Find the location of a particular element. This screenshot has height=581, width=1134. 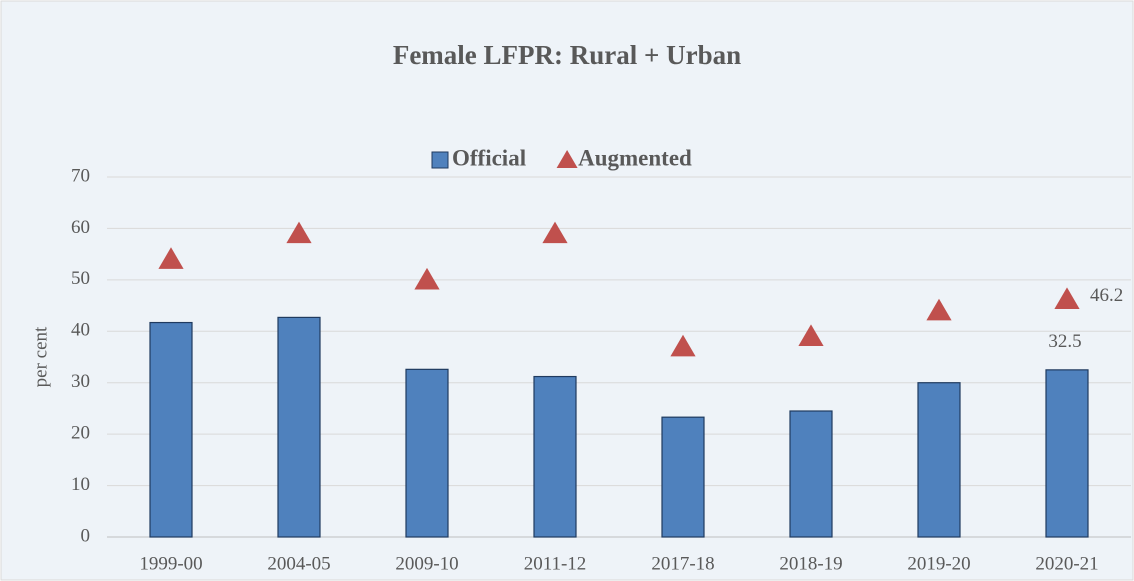

x-tick-label: 2018-19 is located at coordinates (810, 563).